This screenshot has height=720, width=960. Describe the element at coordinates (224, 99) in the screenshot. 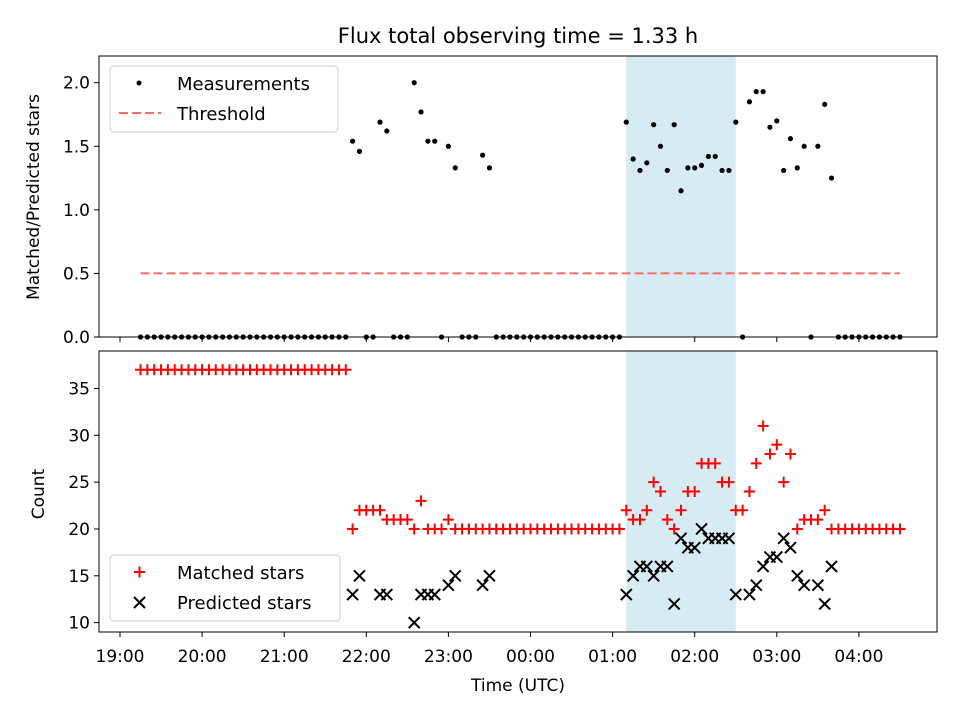

I see `top-legend: Measurements Threshold` at that location.